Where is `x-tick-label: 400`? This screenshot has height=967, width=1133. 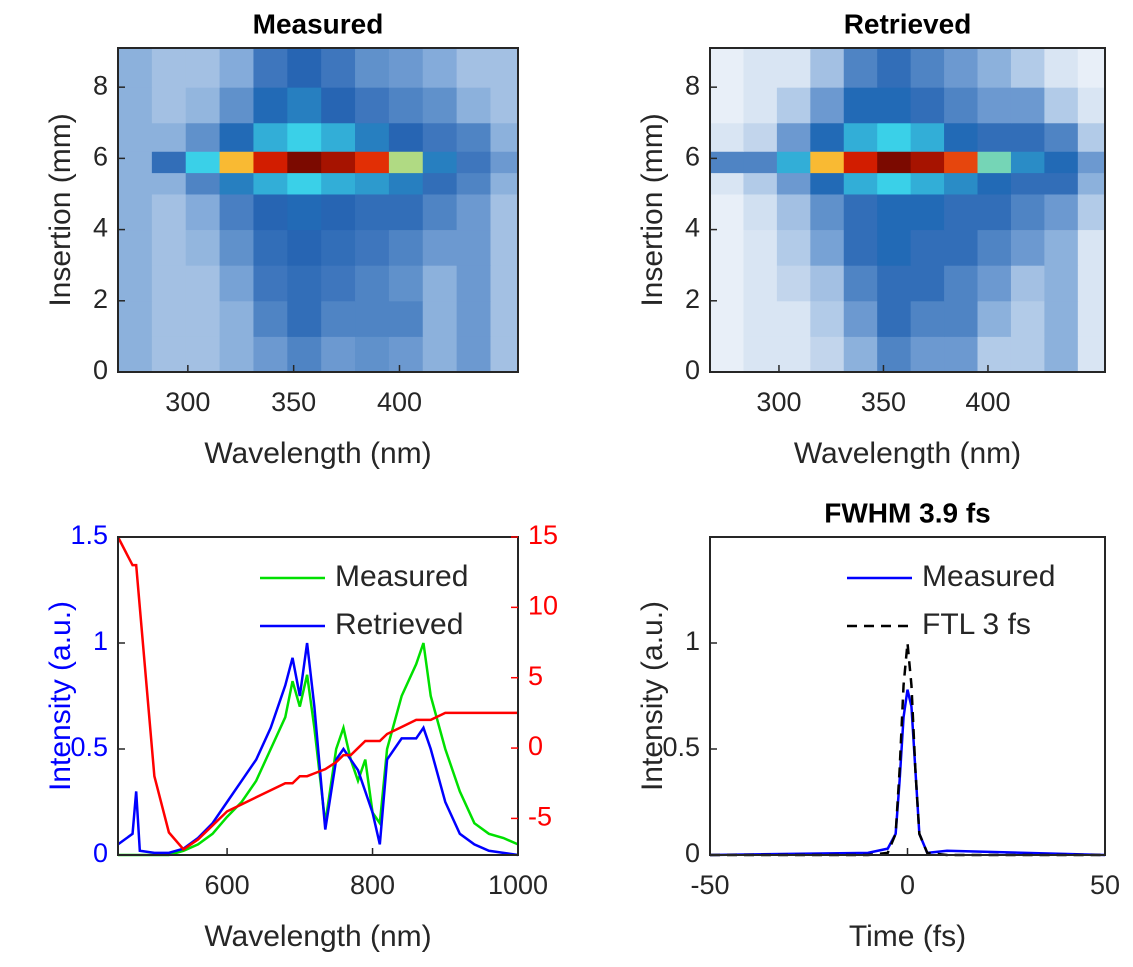
x-tick-label: 400 is located at coordinates (987, 402).